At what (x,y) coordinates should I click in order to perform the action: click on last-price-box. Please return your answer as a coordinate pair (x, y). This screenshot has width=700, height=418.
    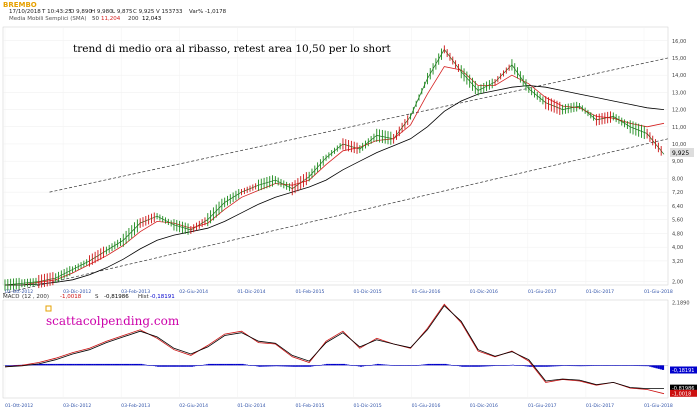
    Looking at the image, I should click on (682, 152).